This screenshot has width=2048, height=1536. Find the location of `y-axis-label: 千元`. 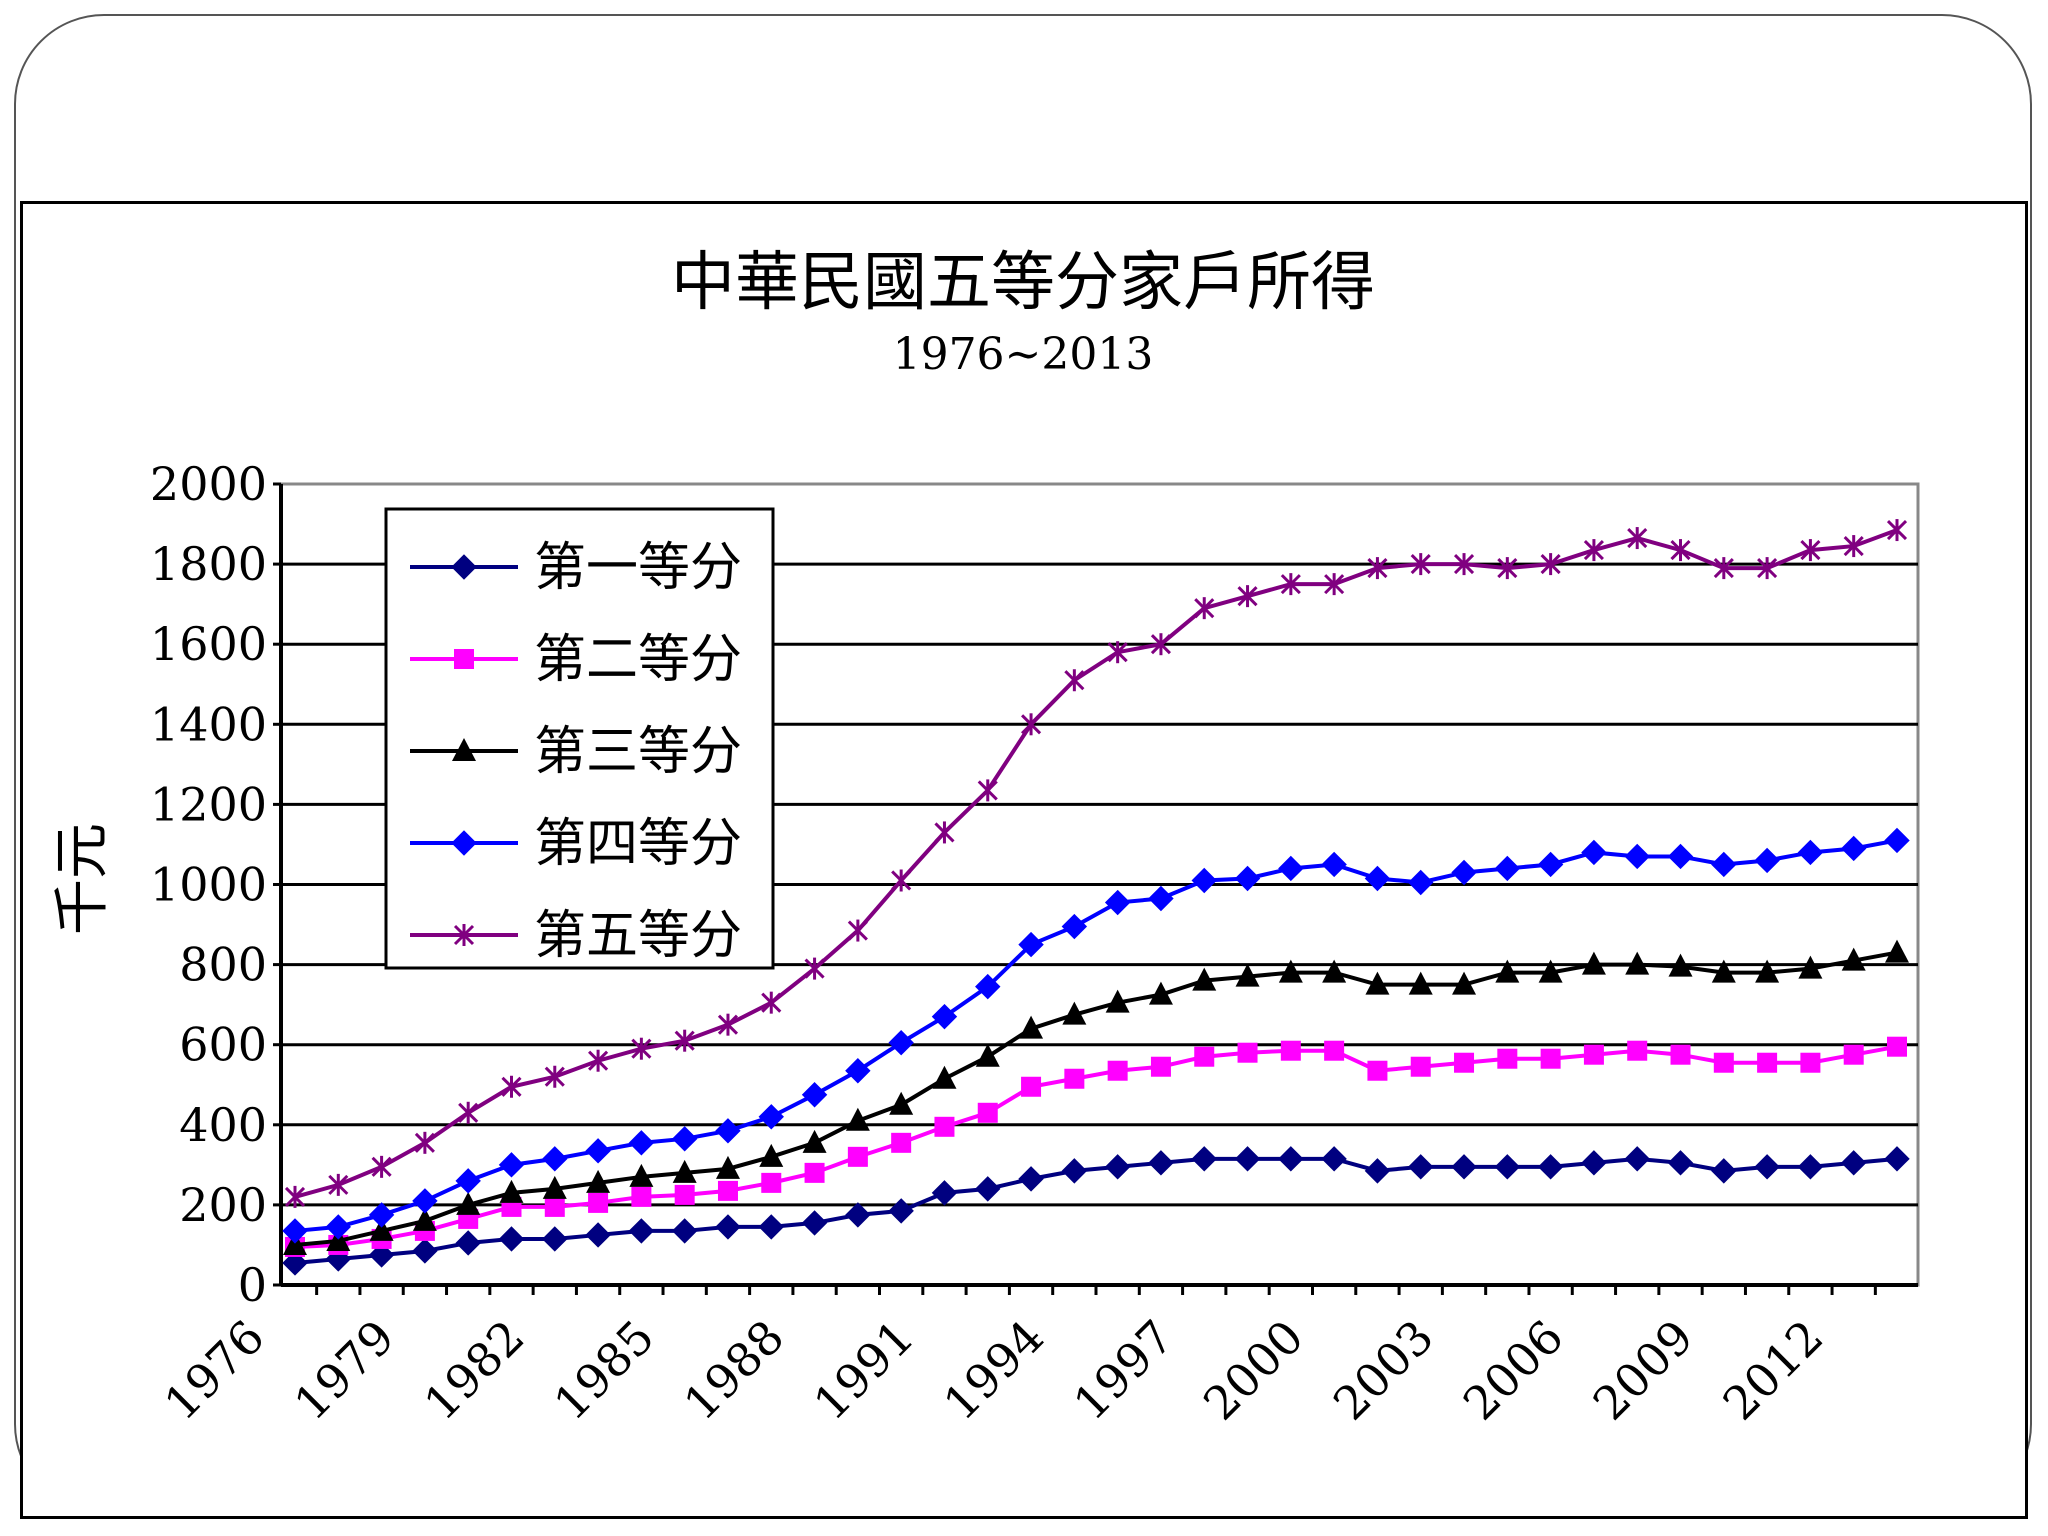

y-axis-label: 千元 is located at coordinates (82, 879).